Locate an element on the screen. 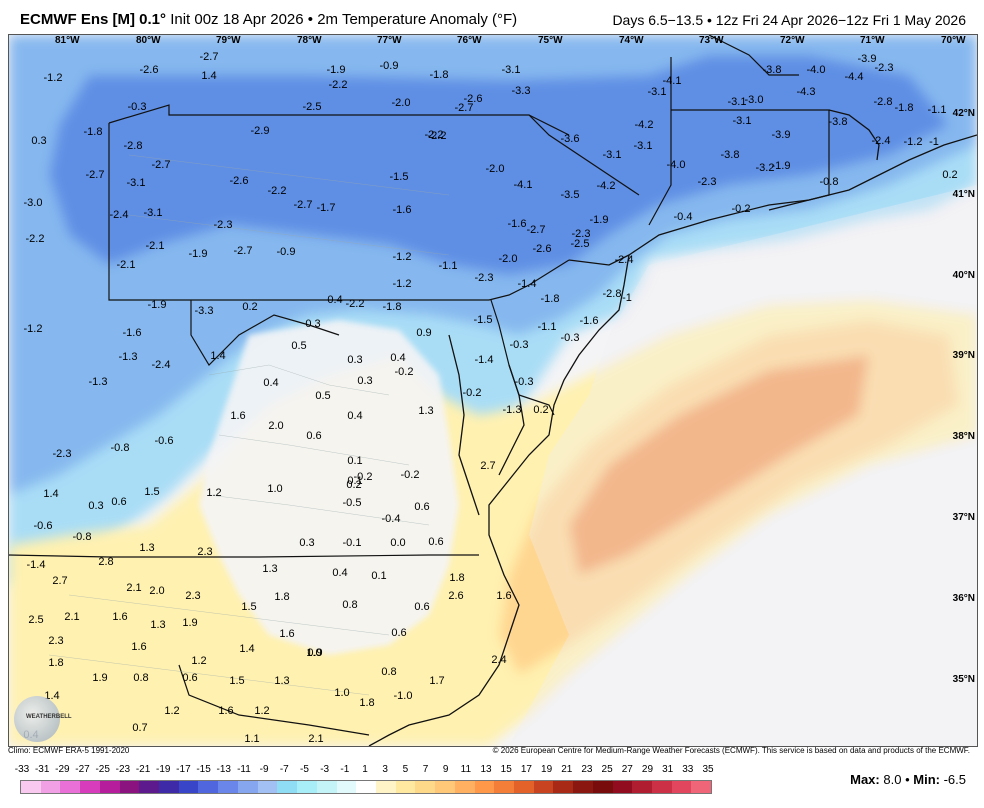 Image resolution: width=984 pixels, height=808 pixels. anomaly-value: 1.1 is located at coordinates (252, 739).